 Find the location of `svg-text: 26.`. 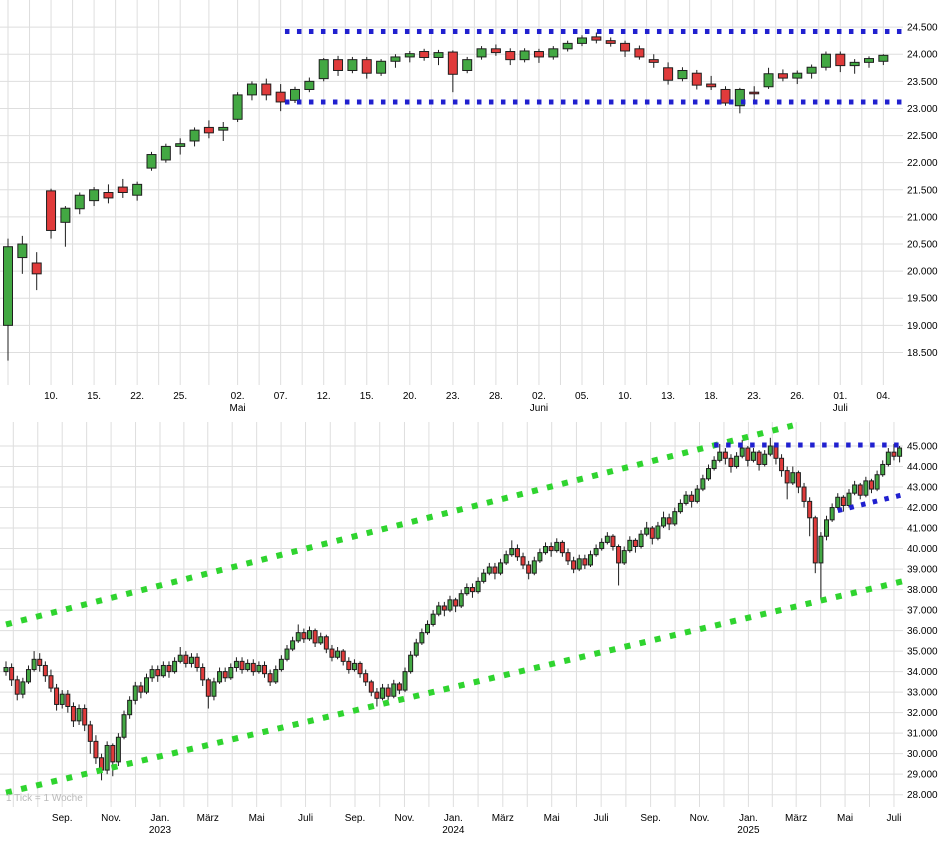

svg-text: 26. is located at coordinates (797, 396).